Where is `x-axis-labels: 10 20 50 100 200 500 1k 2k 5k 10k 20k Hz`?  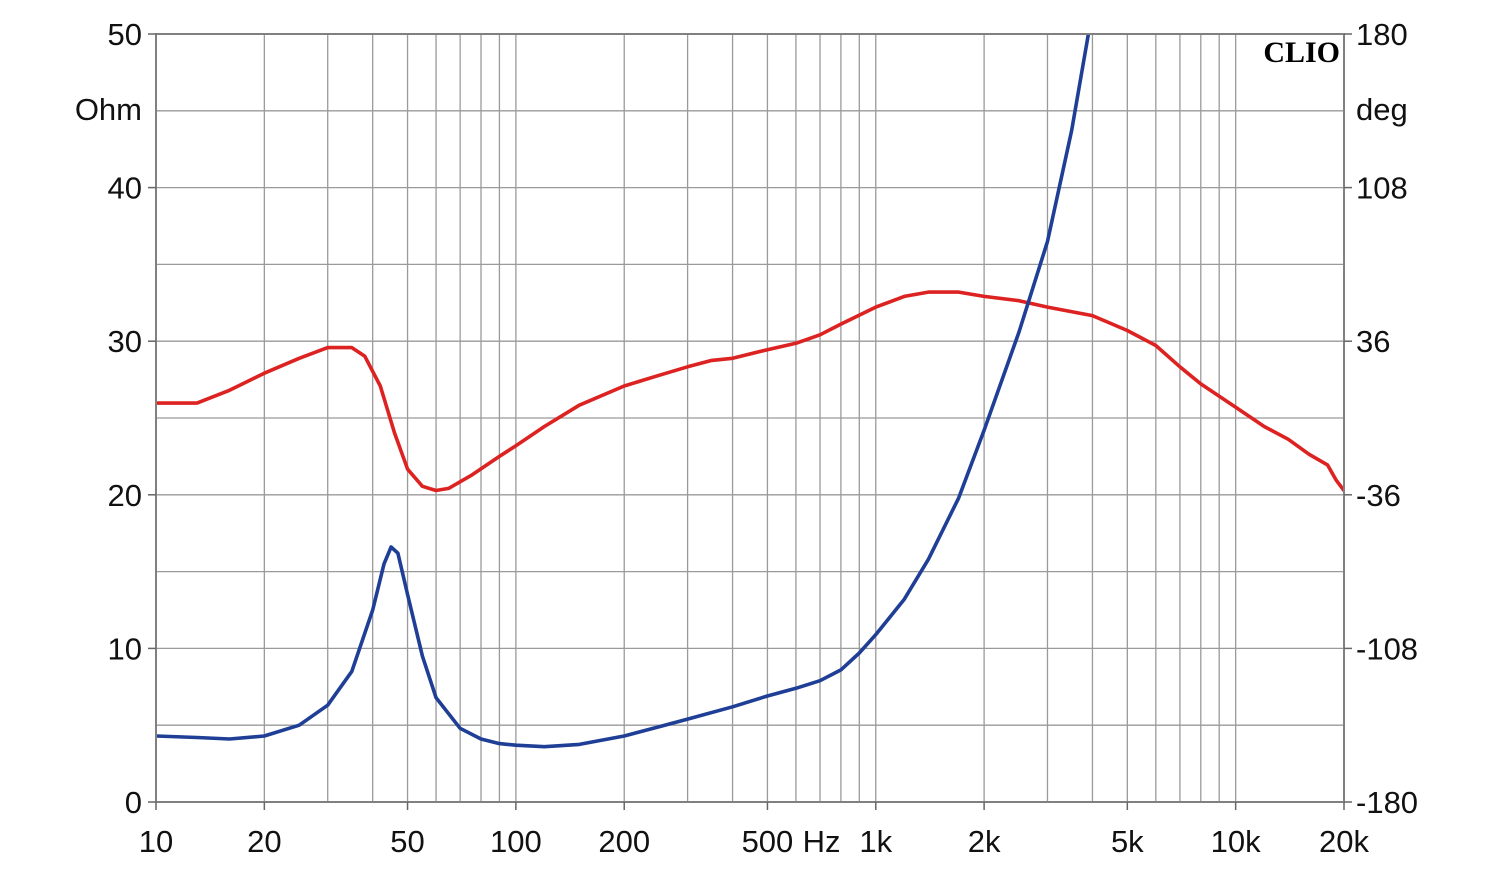
x-axis-labels: 10 20 50 100 200 500 1k 2k 5k 10k 20k Hz is located at coordinates (754, 841).